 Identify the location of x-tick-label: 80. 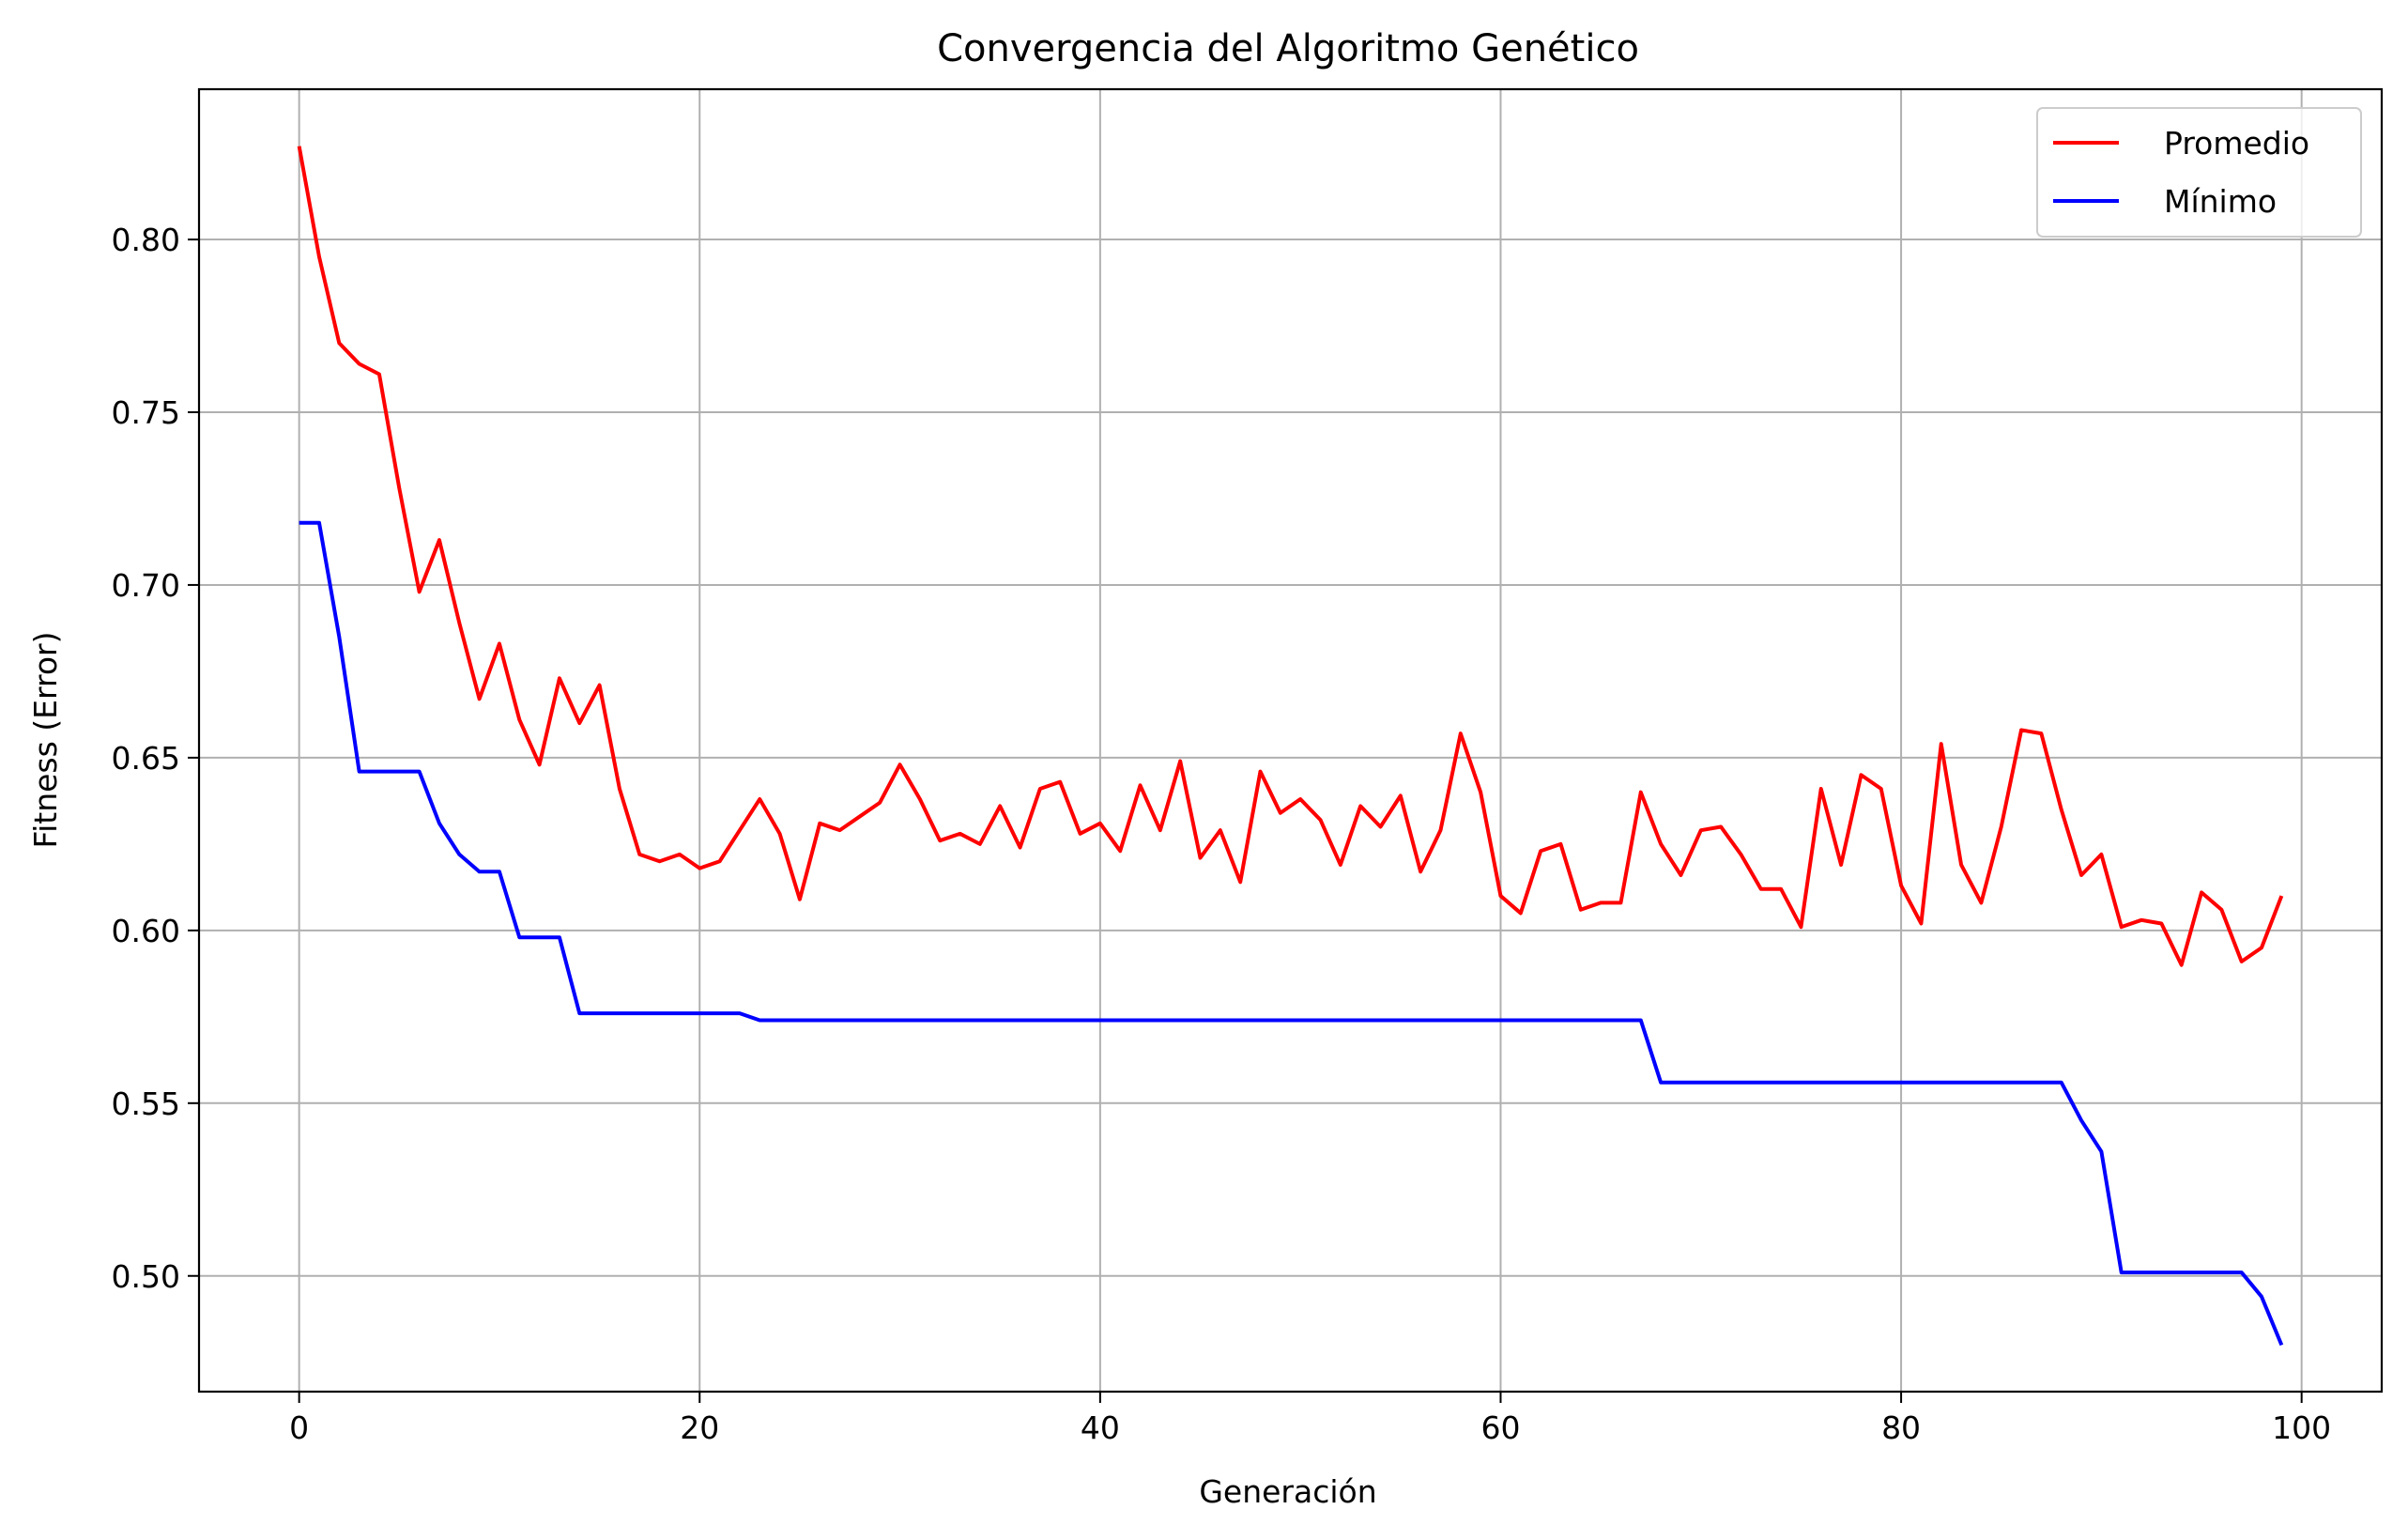
(1901, 1427).